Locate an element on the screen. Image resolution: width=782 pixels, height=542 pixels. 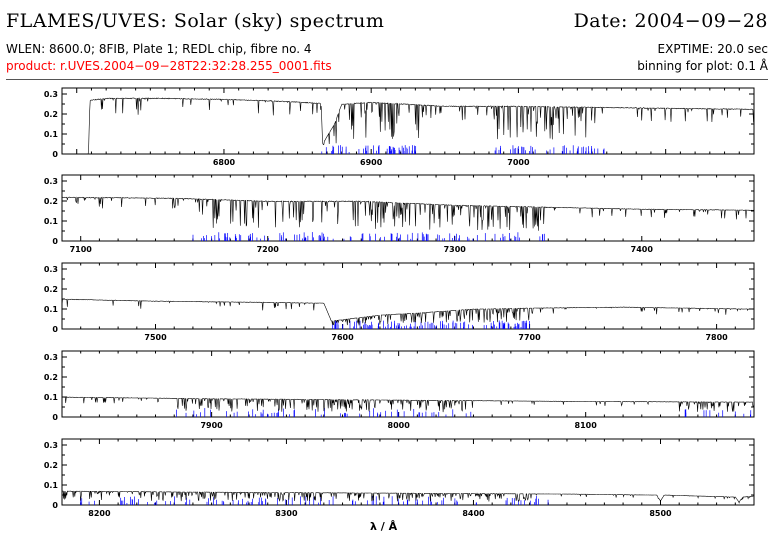
spectrum-panel-2: 0 0.1 0.2 0.3 7100 7200 7300 7400 is located at coordinates (399, 214).